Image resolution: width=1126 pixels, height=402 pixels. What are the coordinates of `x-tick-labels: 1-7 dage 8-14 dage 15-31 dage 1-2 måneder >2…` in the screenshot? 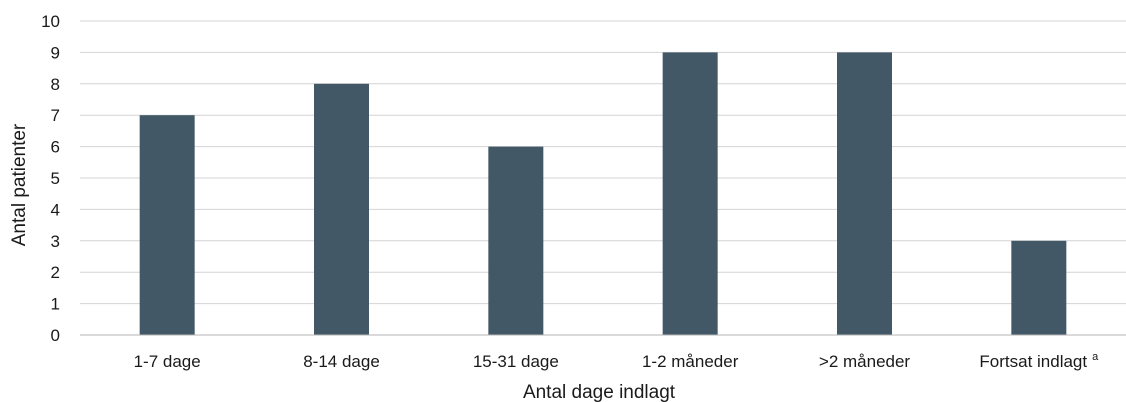 It's located at (617, 361).